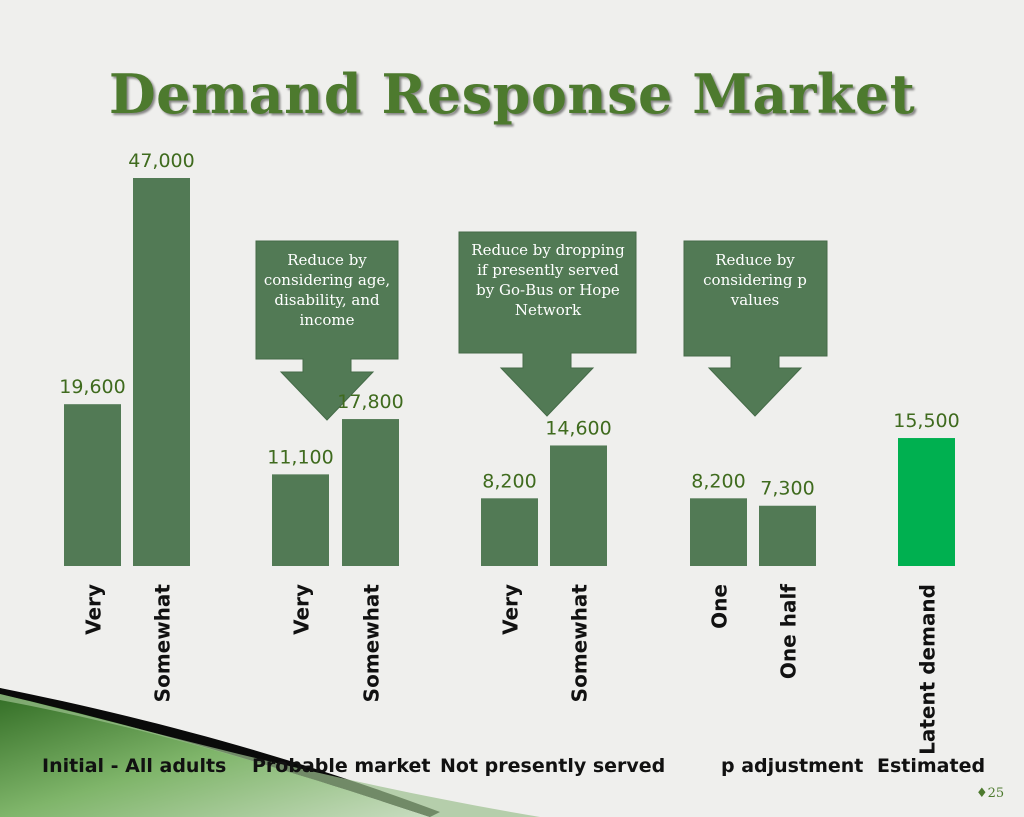 The image size is (1024, 817). Describe the element at coordinates (718, 481) in the screenshot. I see `value-label-6: 8,200` at that location.